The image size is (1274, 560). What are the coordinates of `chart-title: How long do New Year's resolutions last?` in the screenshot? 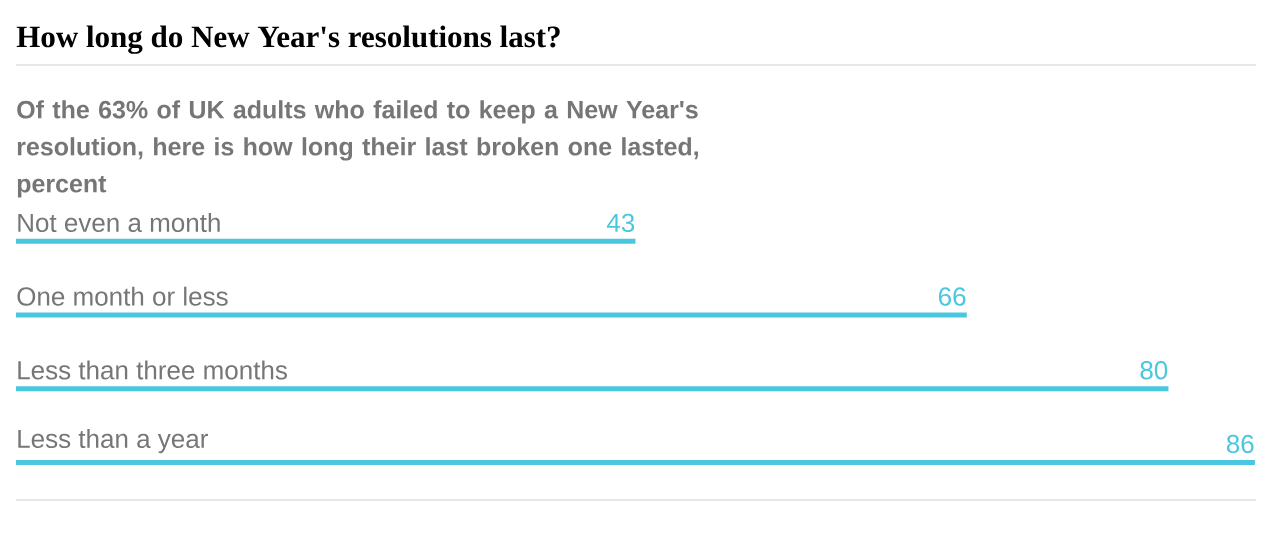 It's located at (288, 39).